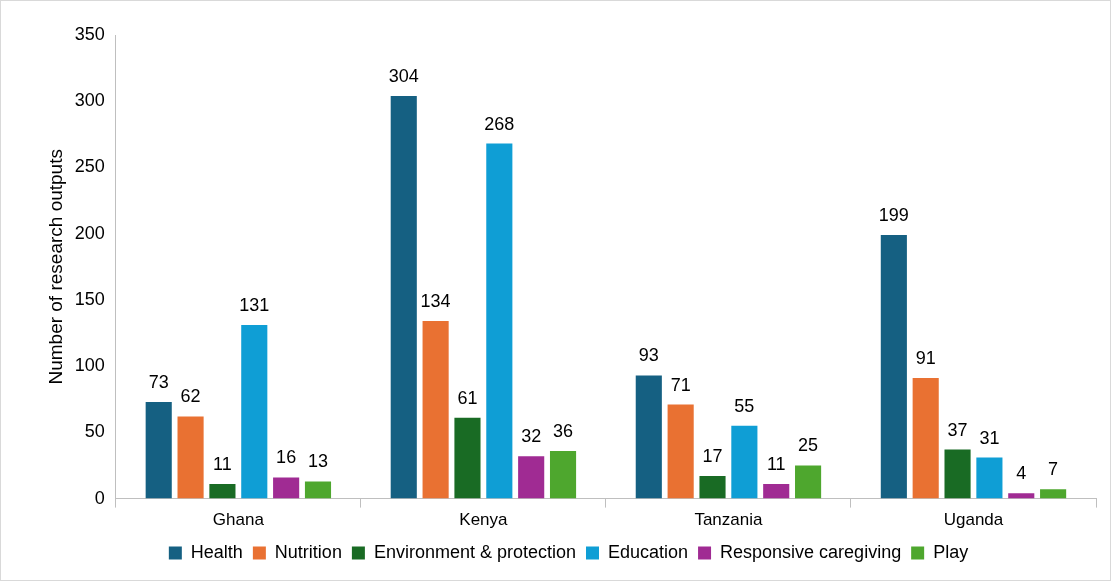 This screenshot has width=1111, height=581. Describe the element at coordinates (89, 298) in the screenshot. I see `y-tick-label: 150` at that location.